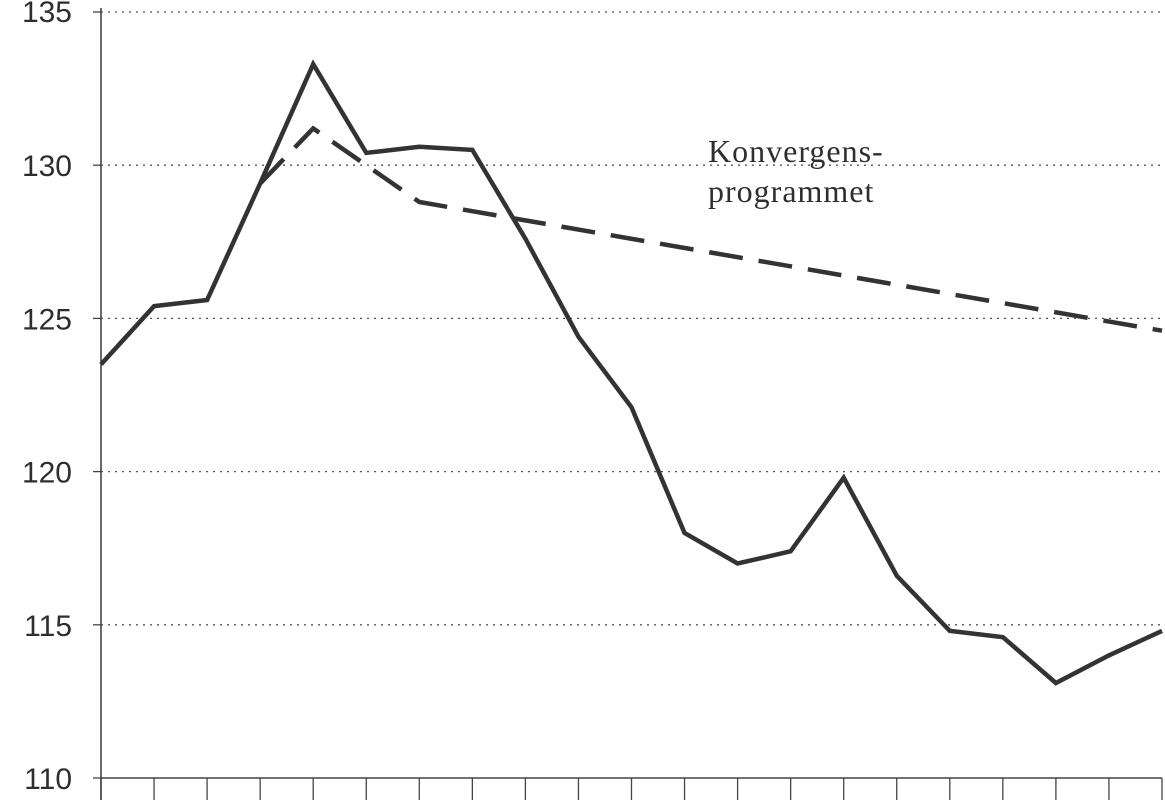  I want to click on y-tick-labels: 110 115 120 125 130 135, so click(47, 398).